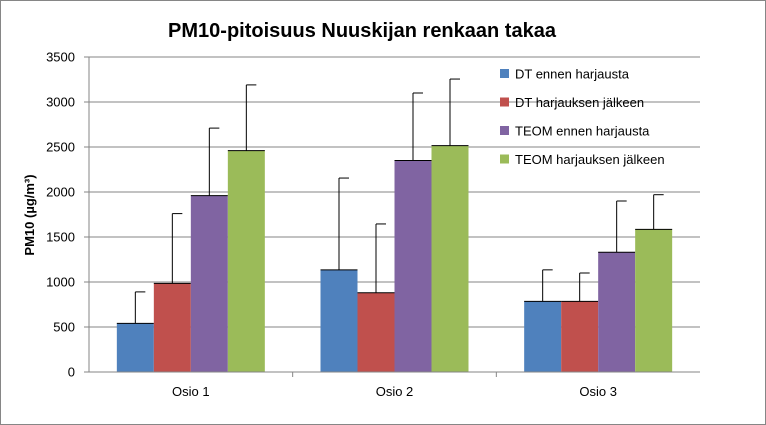 The width and height of the screenshot is (766, 425). What do you see at coordinates (582, 131) in the screenshot?
I see `legend-label: TEOM ennen harjausta` at bounding box center [582, 131].